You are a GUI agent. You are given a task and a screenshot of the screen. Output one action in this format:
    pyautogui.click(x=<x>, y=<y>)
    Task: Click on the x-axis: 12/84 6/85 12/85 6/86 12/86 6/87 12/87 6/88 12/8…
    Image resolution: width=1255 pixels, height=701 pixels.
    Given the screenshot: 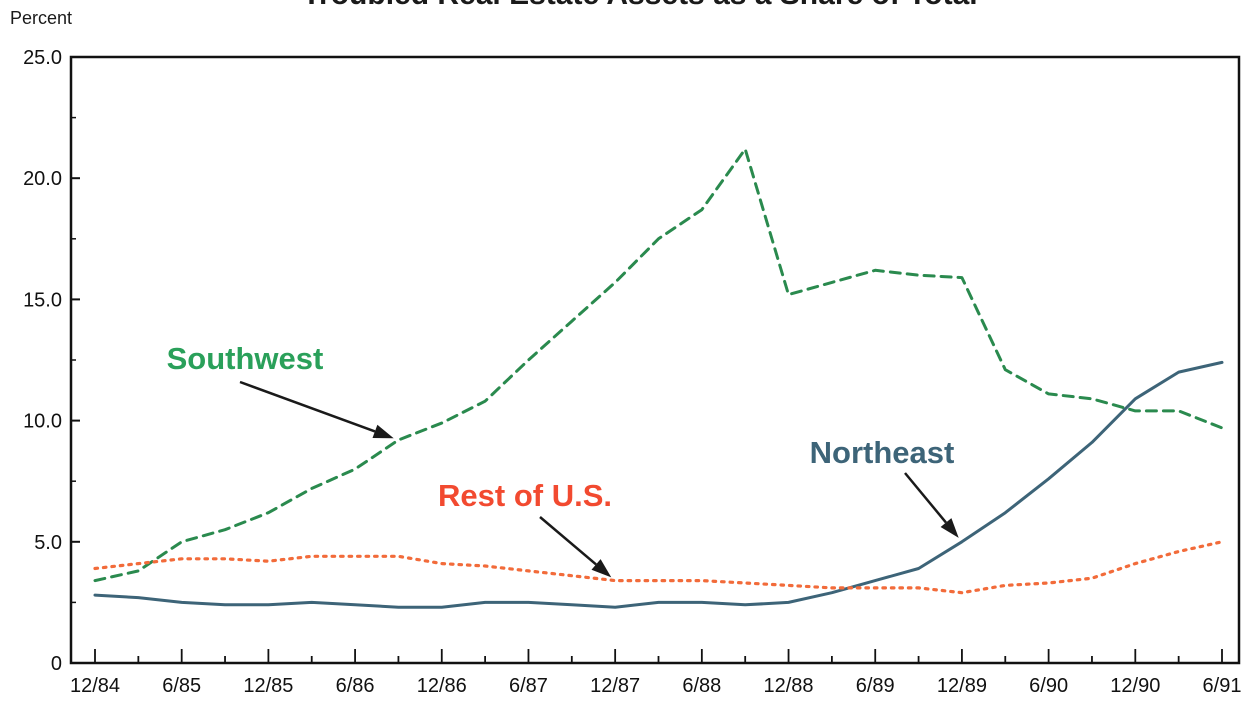 What is the action you would take?
    pyautogui.click(x=656, y=673)
    